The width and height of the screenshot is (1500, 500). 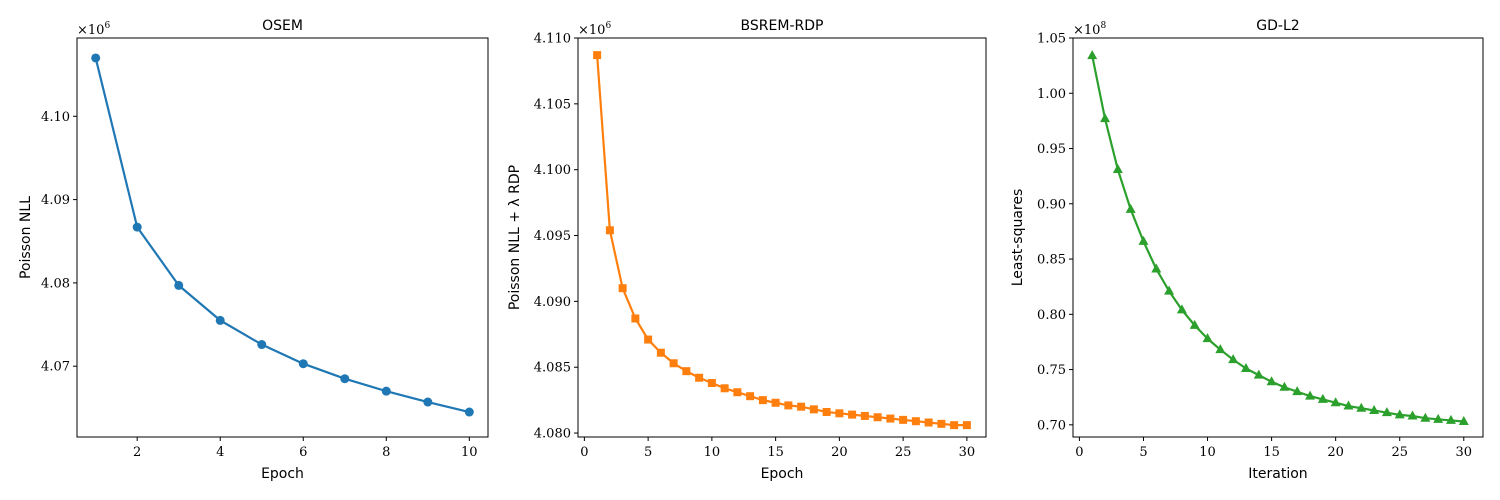 I want to click on y-tick-label: 4.10, so click(x=55, y=117).